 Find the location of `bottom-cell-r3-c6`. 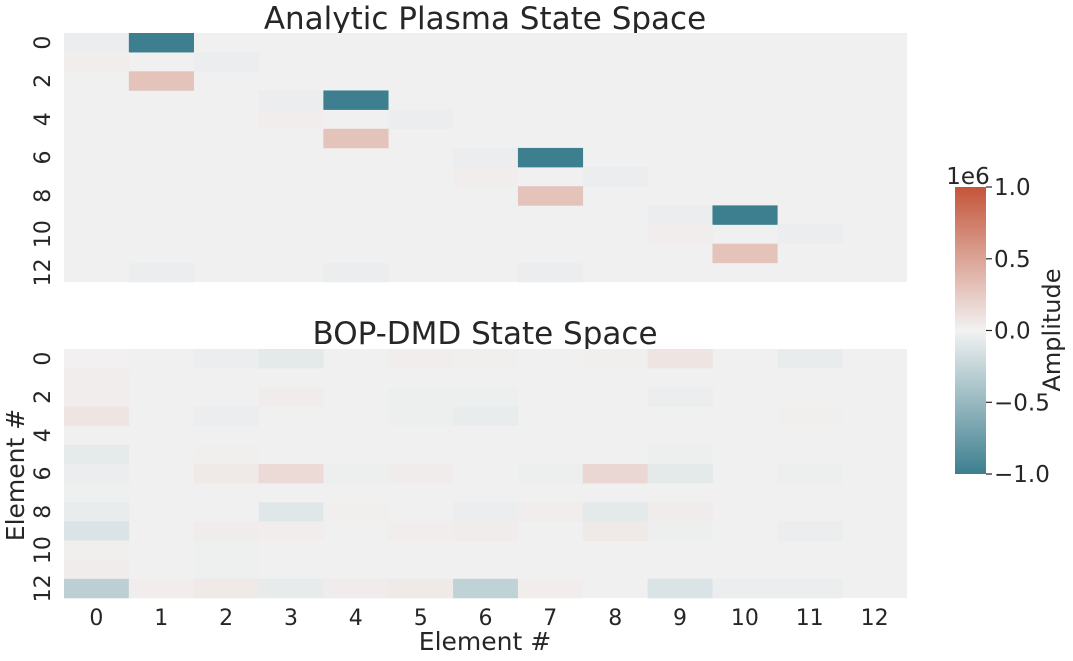

bottom-cell-r3-c6 is located at coordinates (486, 416).